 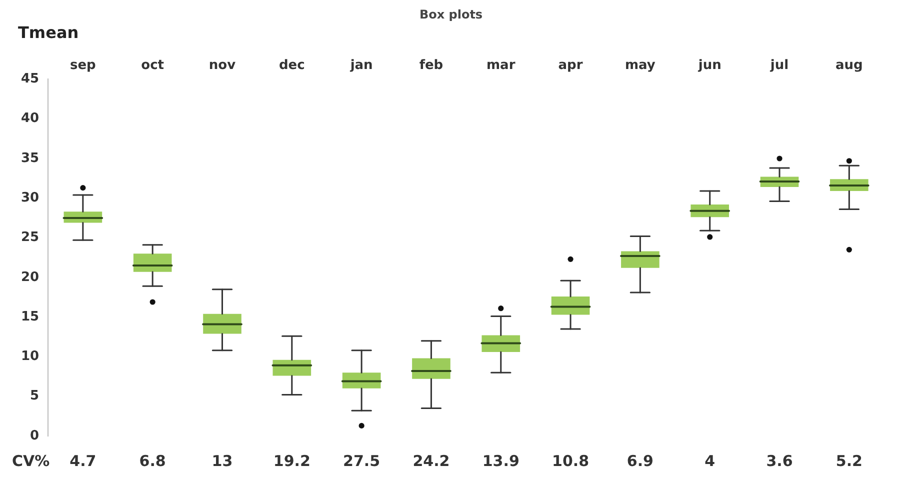 I want to click on chart-title: Box plots, so click(x=451, y=14).